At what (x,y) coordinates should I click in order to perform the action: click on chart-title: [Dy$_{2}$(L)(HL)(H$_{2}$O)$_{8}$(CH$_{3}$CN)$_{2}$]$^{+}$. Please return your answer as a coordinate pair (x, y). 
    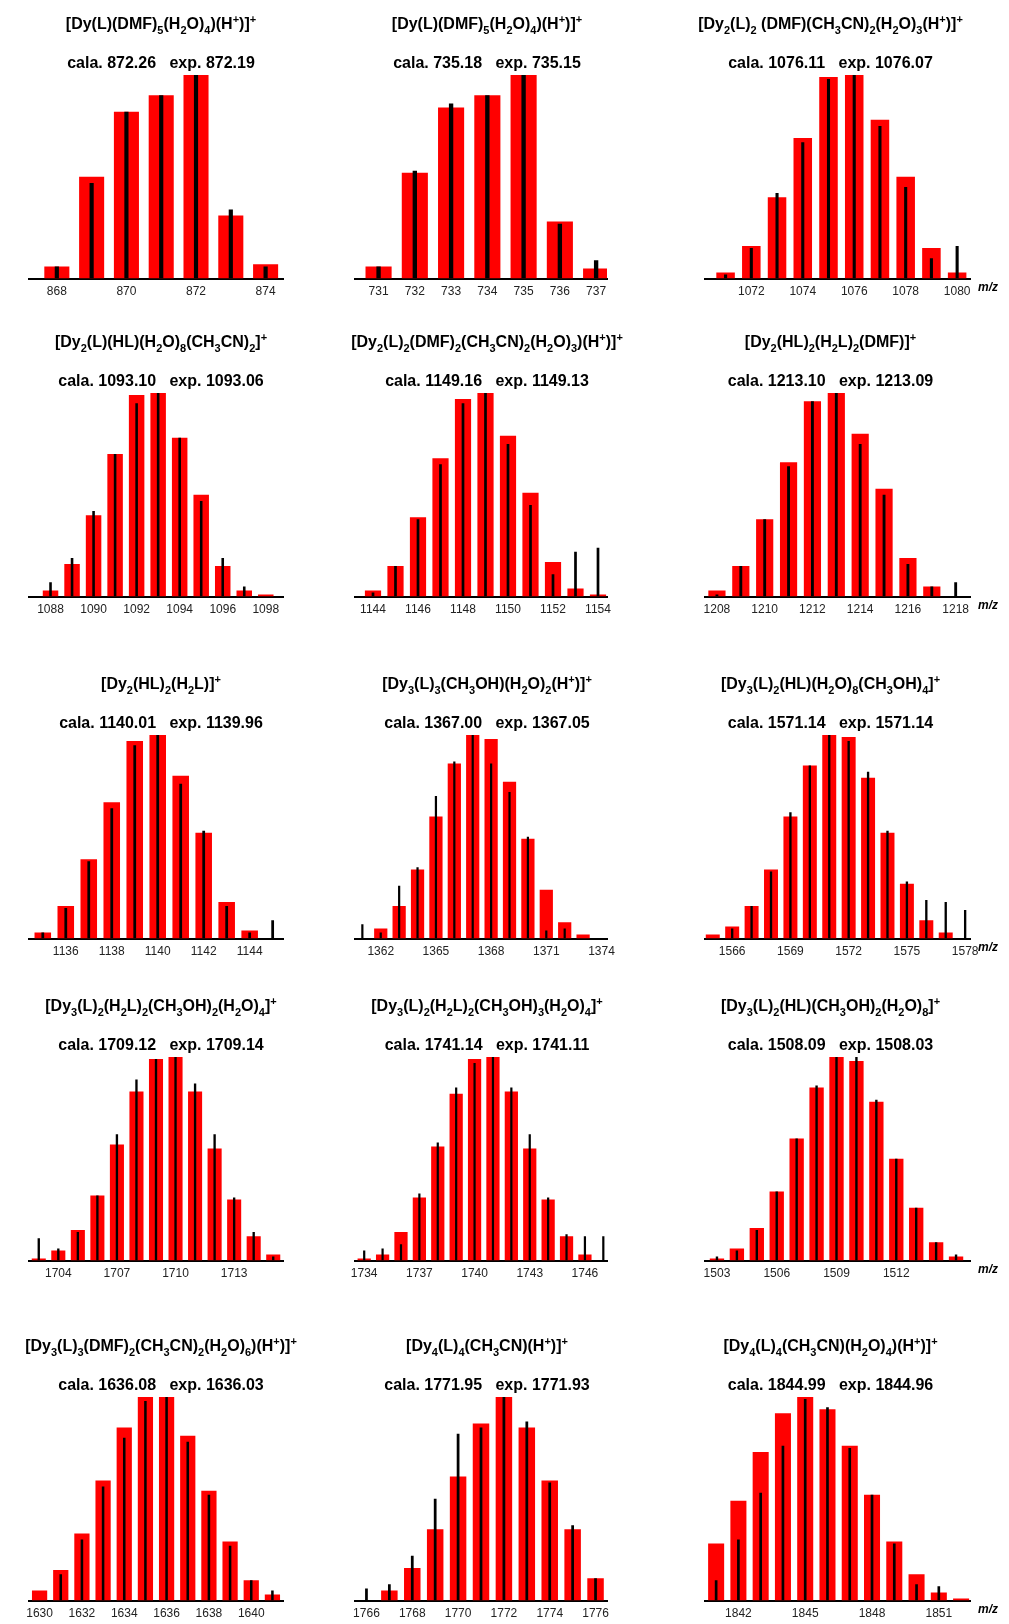
    Looking at the image, I should click on (161, 342).